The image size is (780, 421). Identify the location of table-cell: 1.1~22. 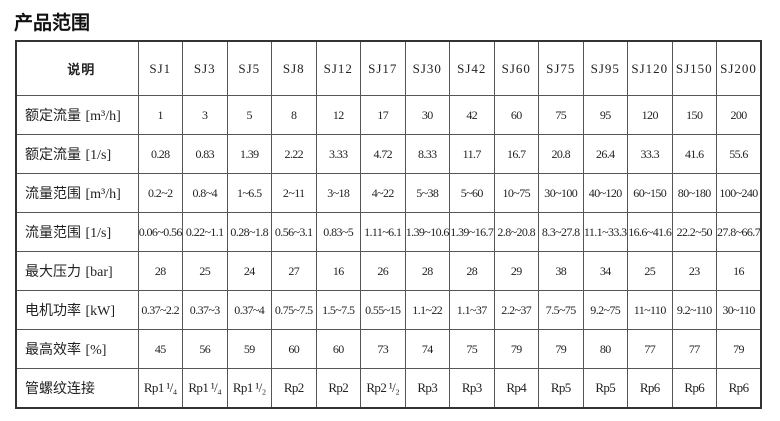
(427, 310).